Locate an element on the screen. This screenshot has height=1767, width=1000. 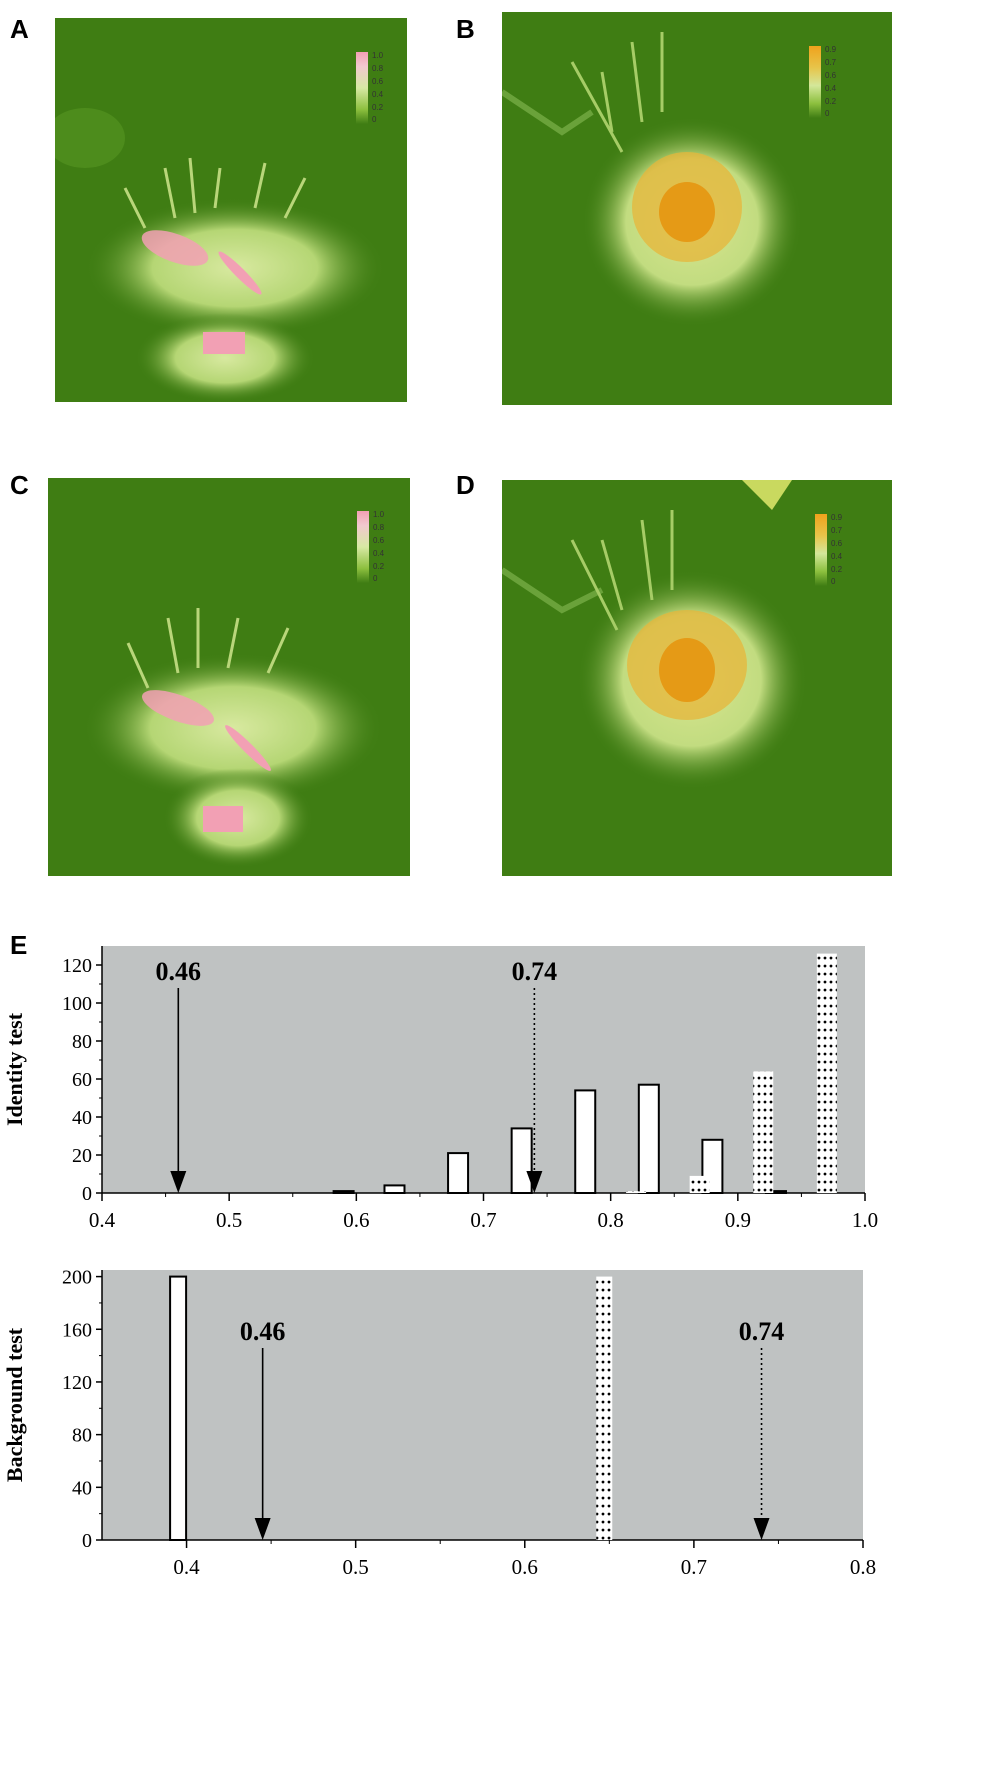
map-a-legend: 1.0 0.8 0.6 0.4 0.2 0 is located at coordinates (377, 88).